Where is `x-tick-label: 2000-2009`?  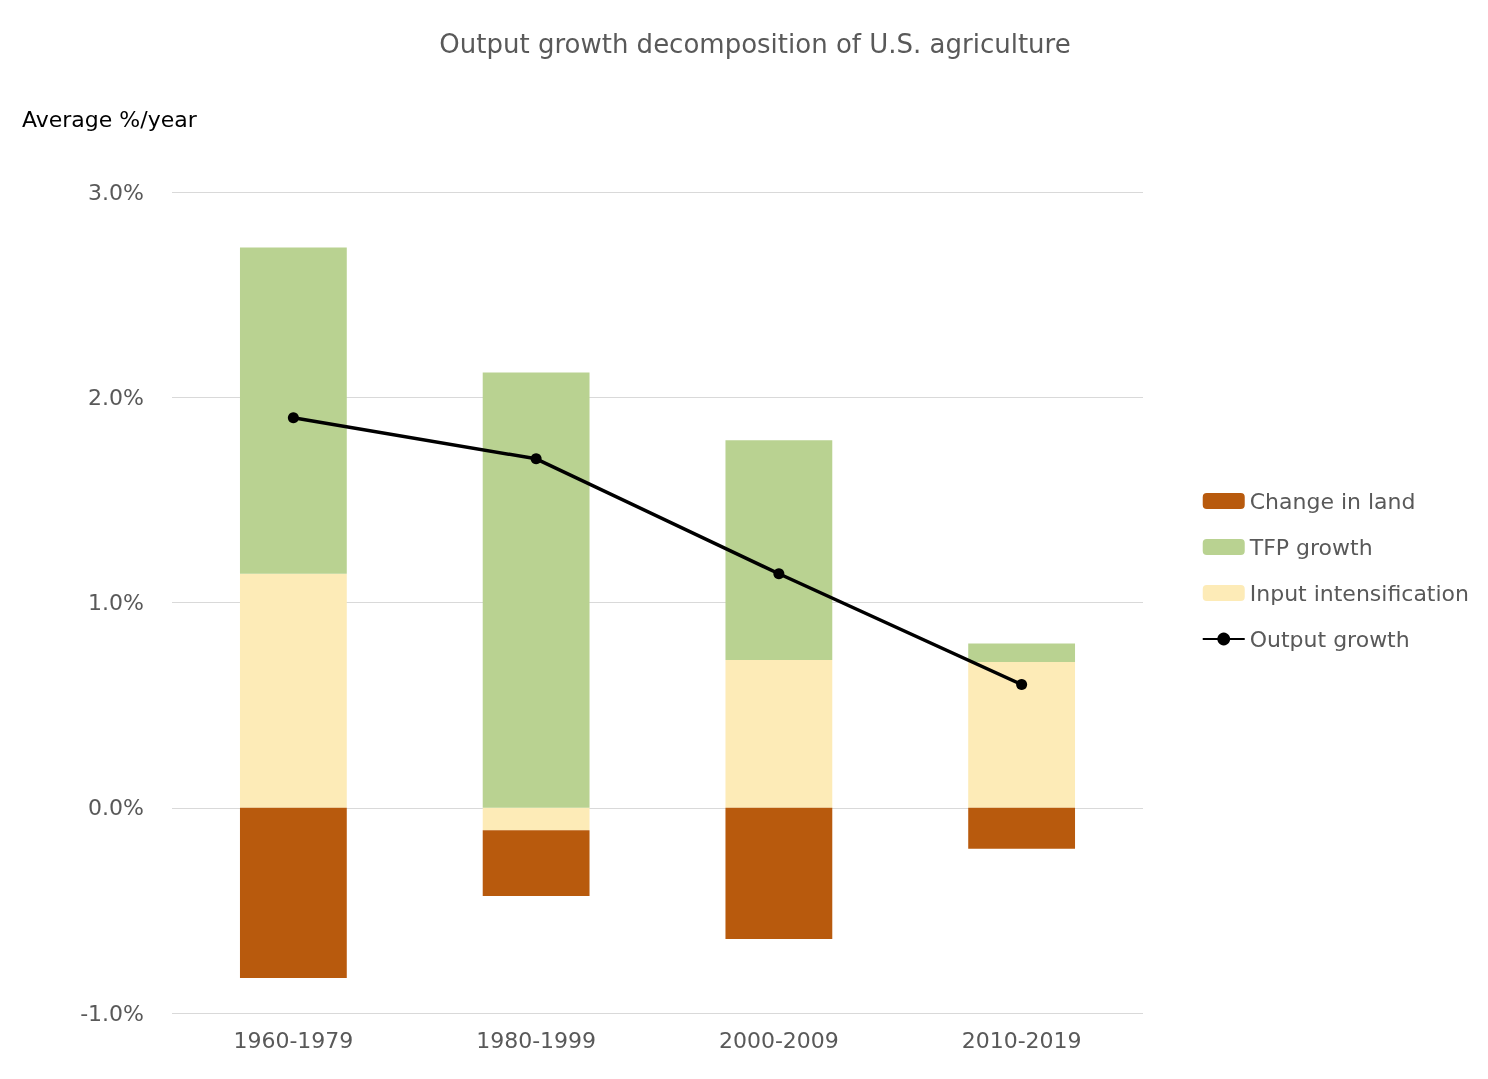 x-tick-label: 2000-2009 is located at coordinates (778, 1040).